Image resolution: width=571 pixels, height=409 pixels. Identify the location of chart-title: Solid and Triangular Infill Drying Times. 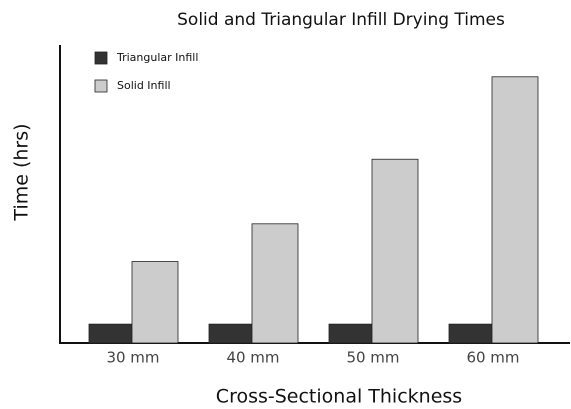
(341, 20).